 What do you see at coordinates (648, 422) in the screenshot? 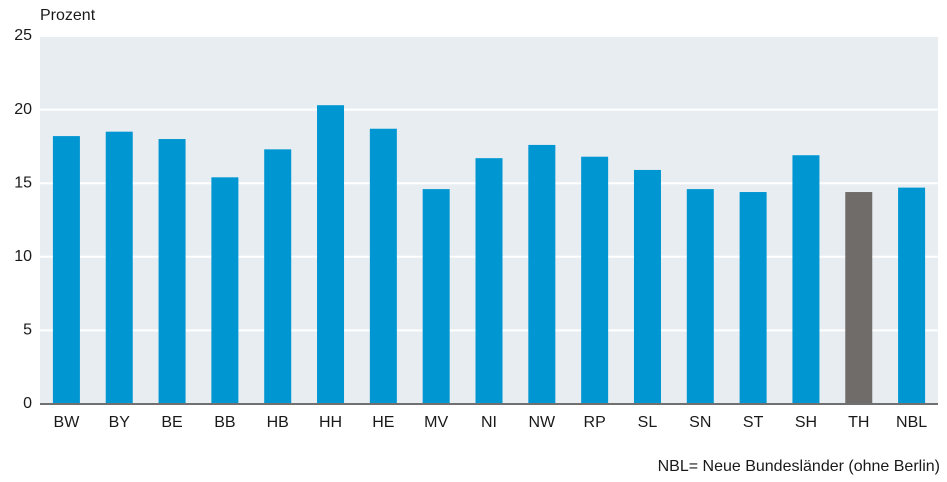
I see `x-tick-label: SL` at bounding box center [648, 422].